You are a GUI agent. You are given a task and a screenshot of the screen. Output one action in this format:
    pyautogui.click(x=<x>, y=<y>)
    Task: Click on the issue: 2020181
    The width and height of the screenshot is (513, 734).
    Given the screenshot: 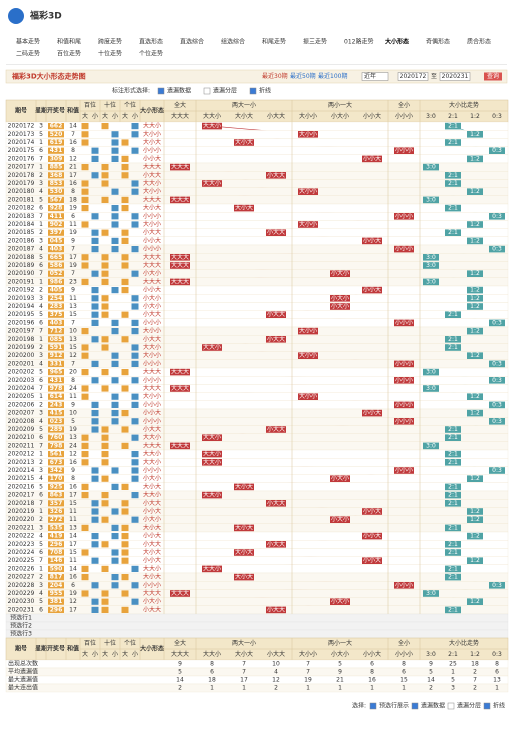 What is the action you would take?
    pyautogui.click(x=21, y=199)
    